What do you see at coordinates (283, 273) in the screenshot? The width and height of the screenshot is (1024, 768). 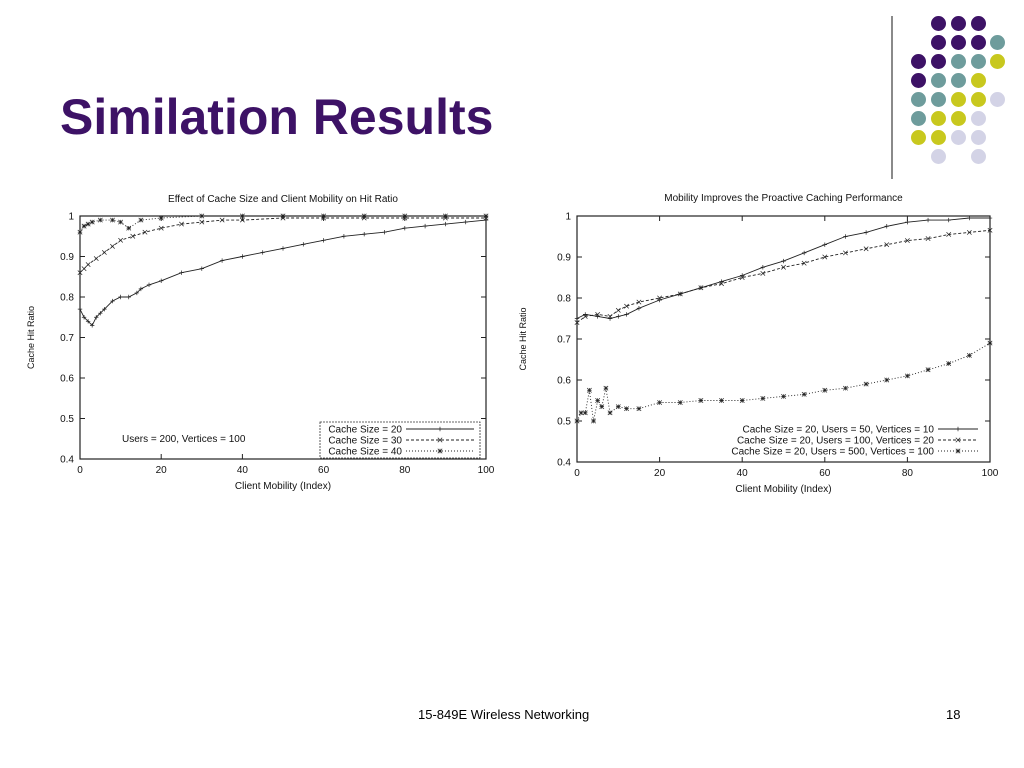 I see `series-line` at bounding box center [283, 273].